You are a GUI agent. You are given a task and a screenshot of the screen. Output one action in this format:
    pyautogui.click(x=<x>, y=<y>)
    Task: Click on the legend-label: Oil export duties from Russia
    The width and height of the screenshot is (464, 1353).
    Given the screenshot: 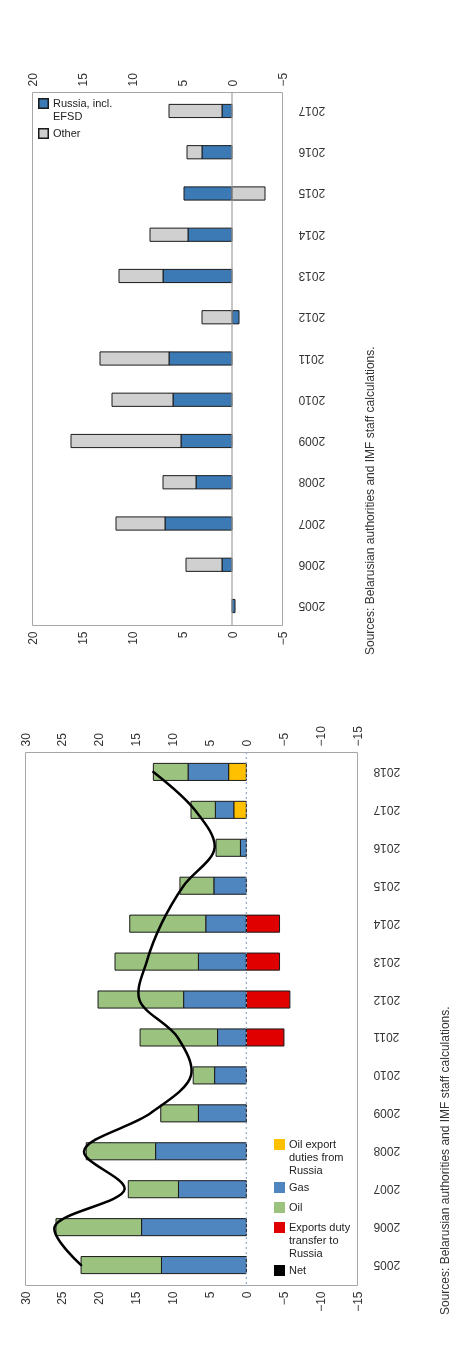 What is the action you would take?
    pyautogui.click(x=316, y=1156)
    